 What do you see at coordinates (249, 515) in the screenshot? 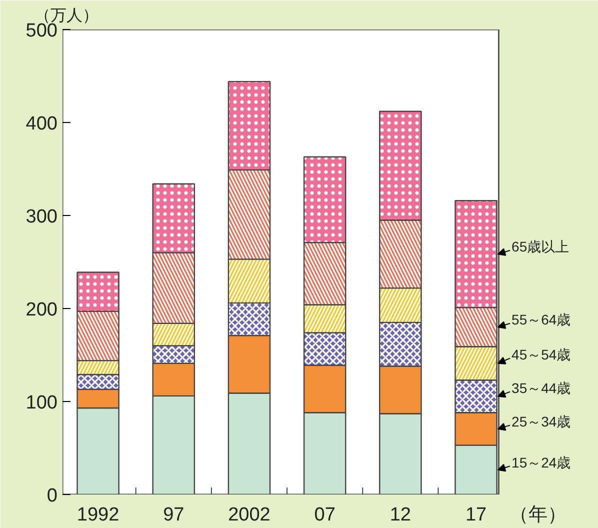
I see `x-tick-label: 2002` at bounding box center [249, 515].